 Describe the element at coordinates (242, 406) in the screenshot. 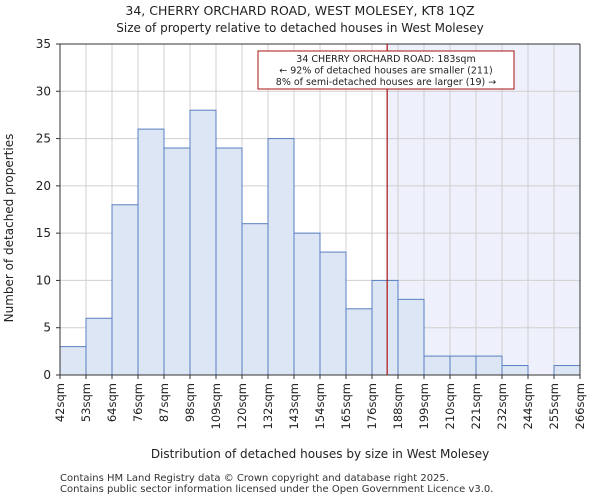

I see `x-tick-label: 120sqm` at that location.